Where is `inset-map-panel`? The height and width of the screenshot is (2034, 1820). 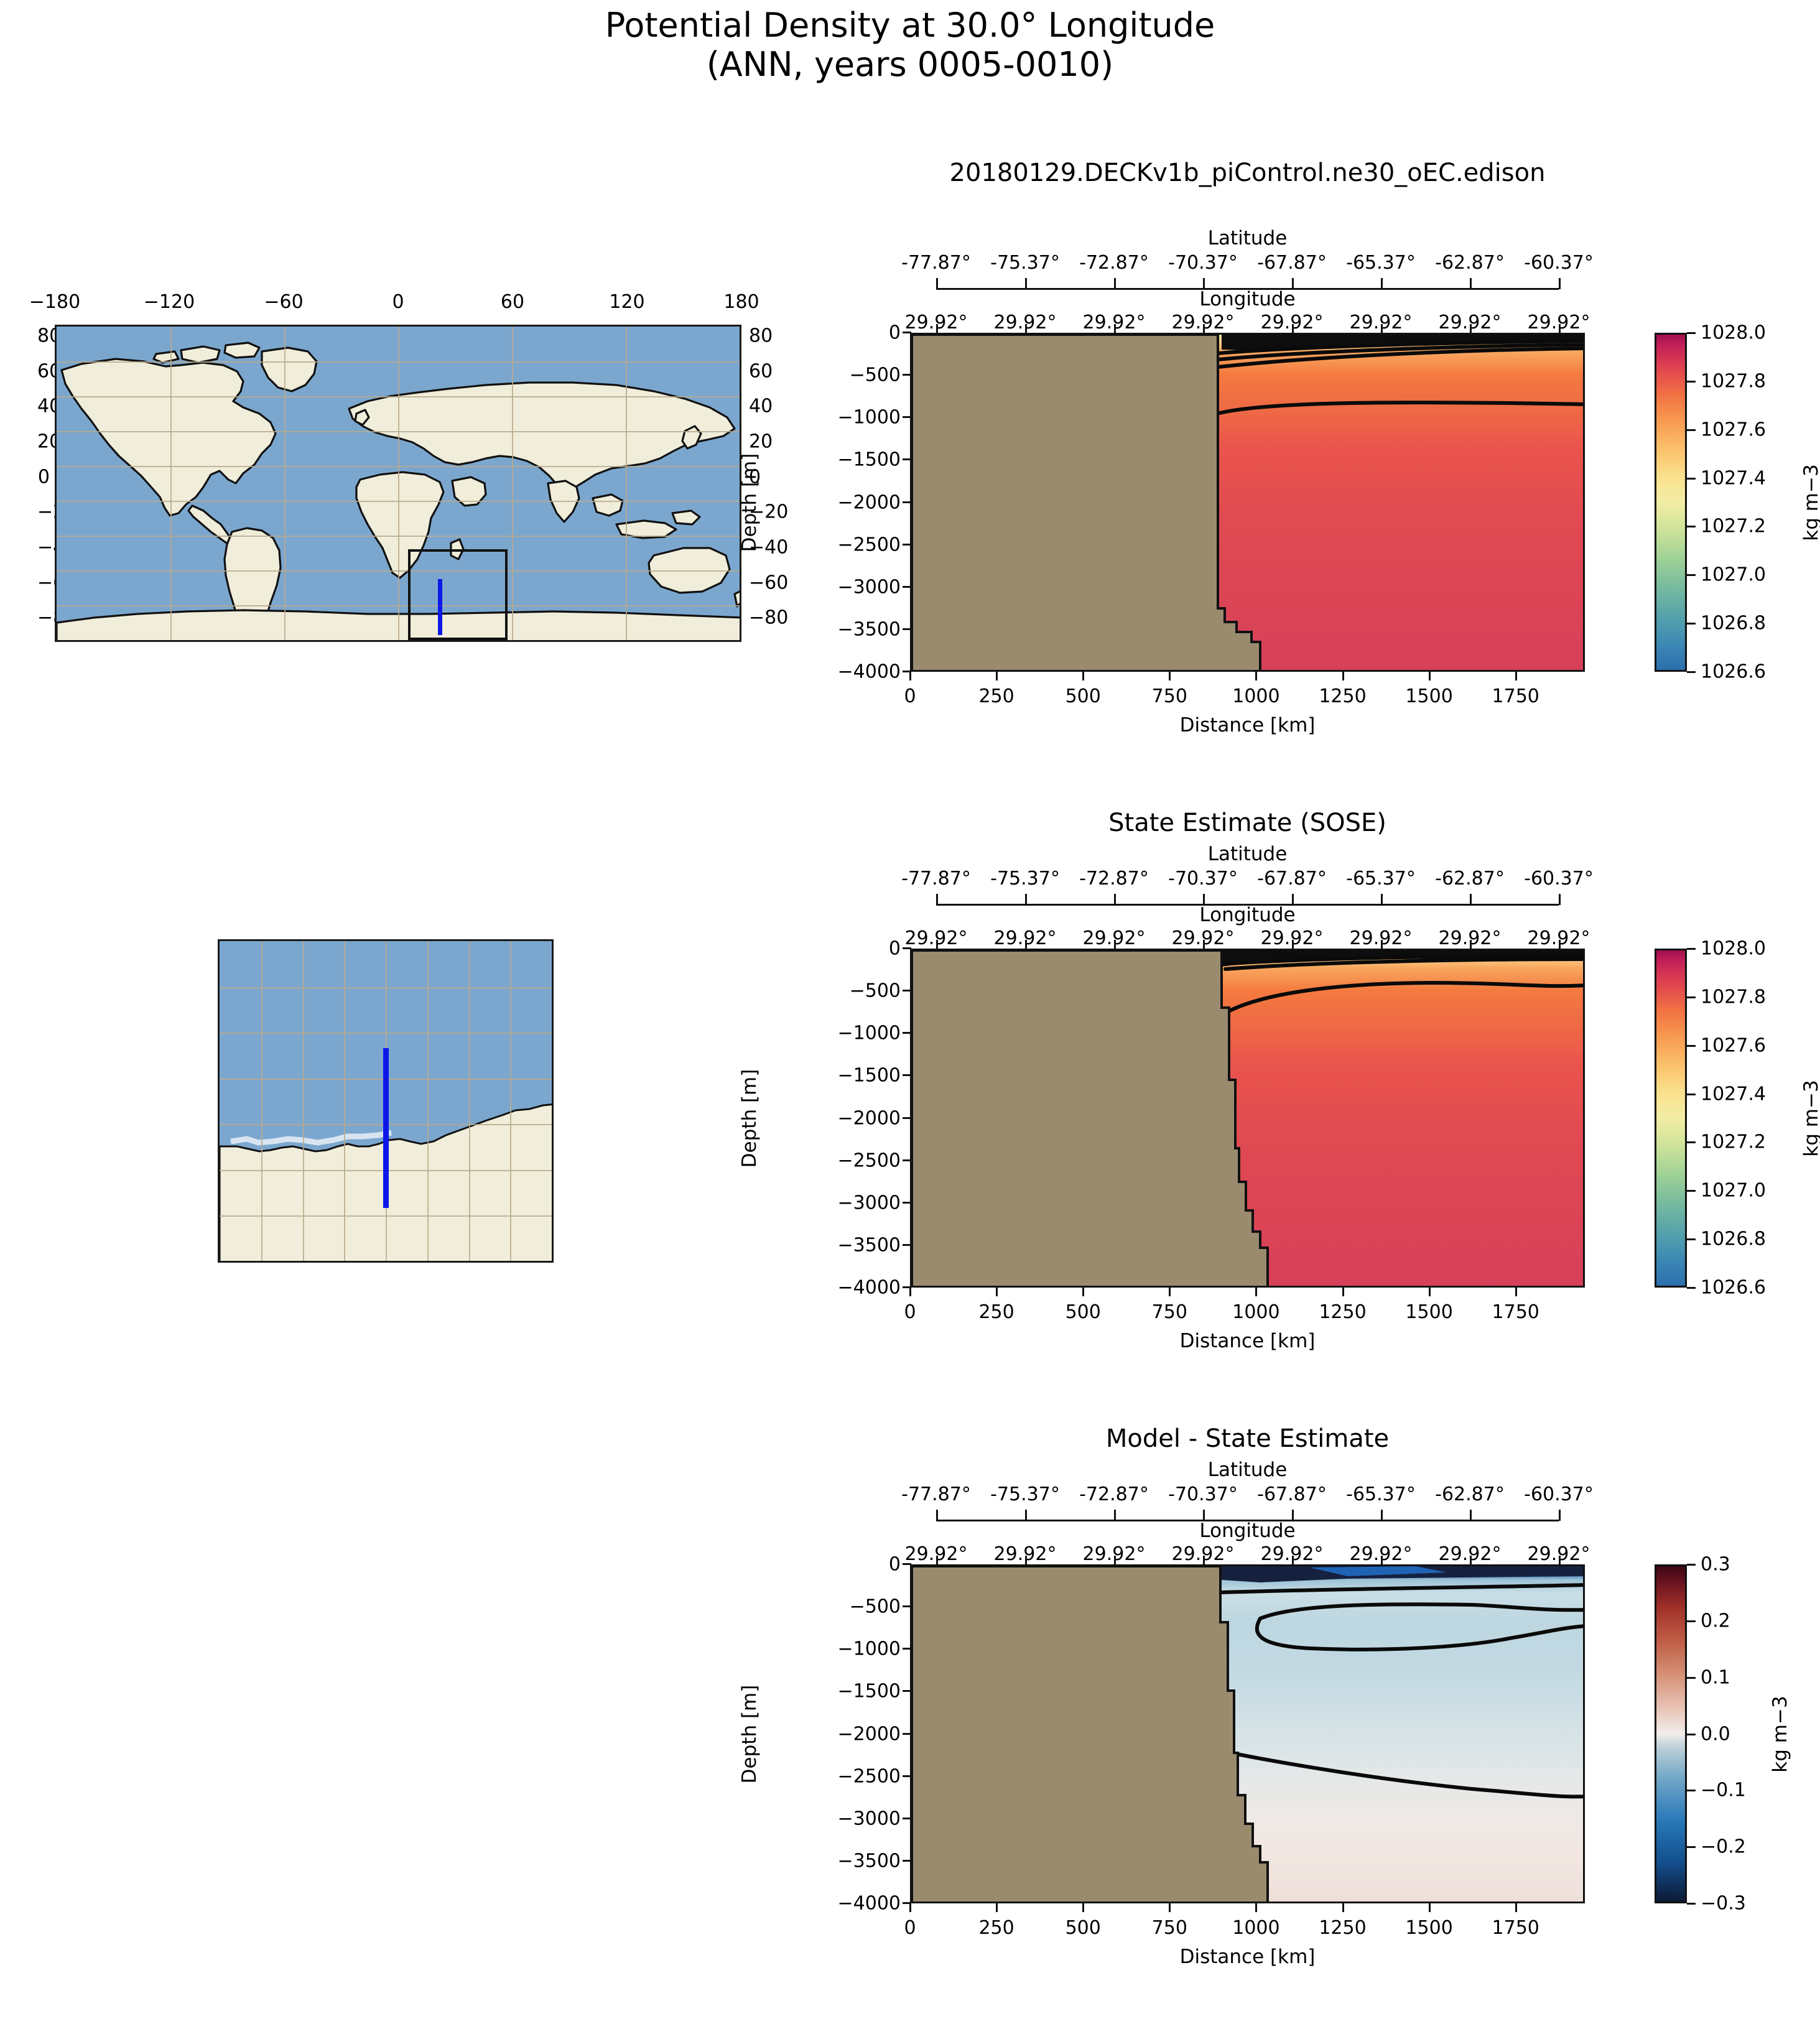 inset-map-panel is located at coordinates (386, 1101).